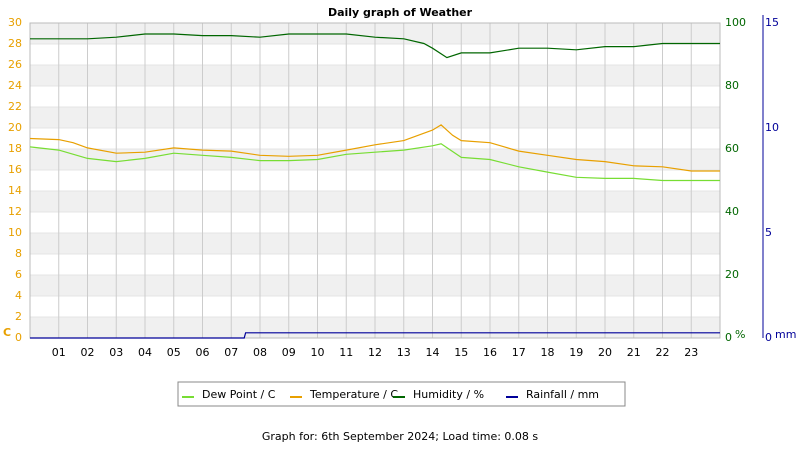 The width and height of the screenshot is (800, 454). Describe the element at coordinates (433, 352) in the screenshot. I see `x-tick-label: 14` at that location.